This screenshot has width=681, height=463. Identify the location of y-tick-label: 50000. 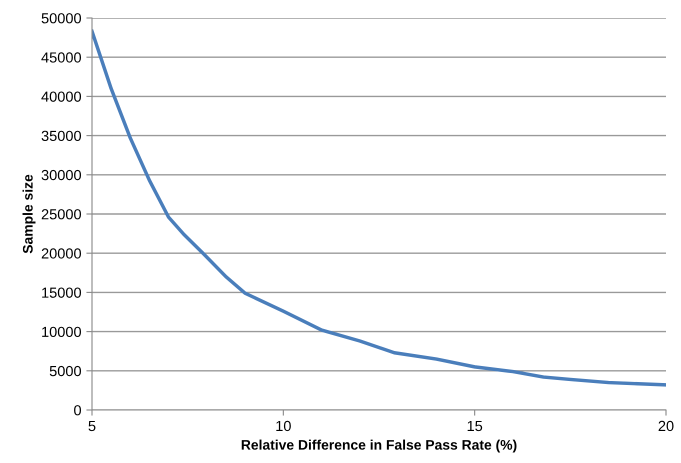
(62, 18).